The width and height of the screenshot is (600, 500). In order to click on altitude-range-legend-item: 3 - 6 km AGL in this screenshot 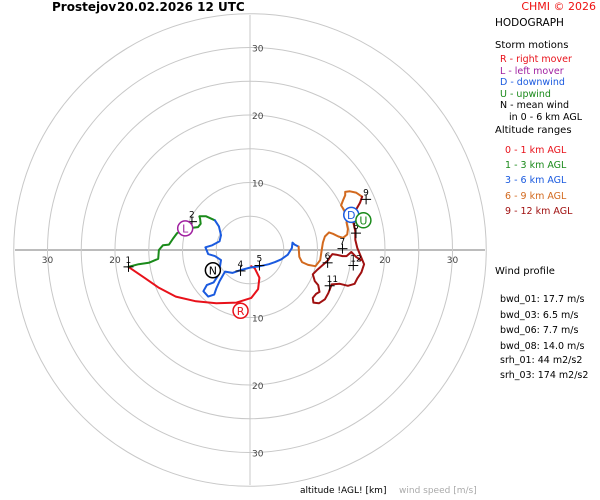, I will do `click(536, 181)`.